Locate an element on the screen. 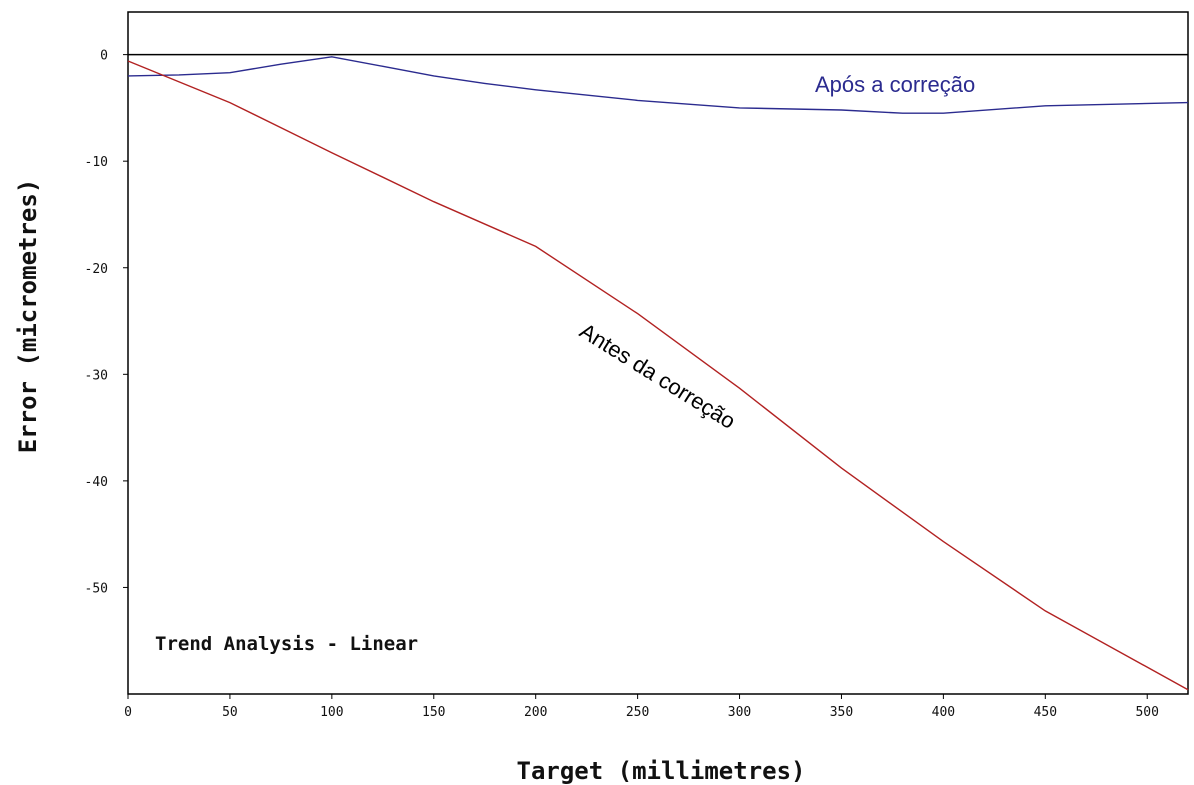 This screenshot has width=1194, height=785. x-tick-label: 500 is located at coordinates (1146, 712).